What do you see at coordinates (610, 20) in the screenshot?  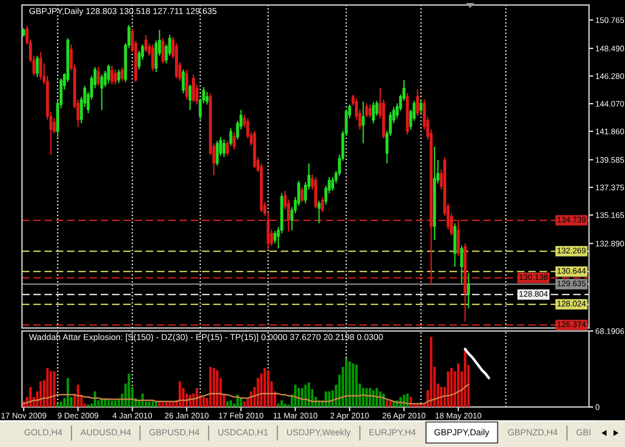 I see `y-tick-label: 150.765` at bounding box center [610, 20].